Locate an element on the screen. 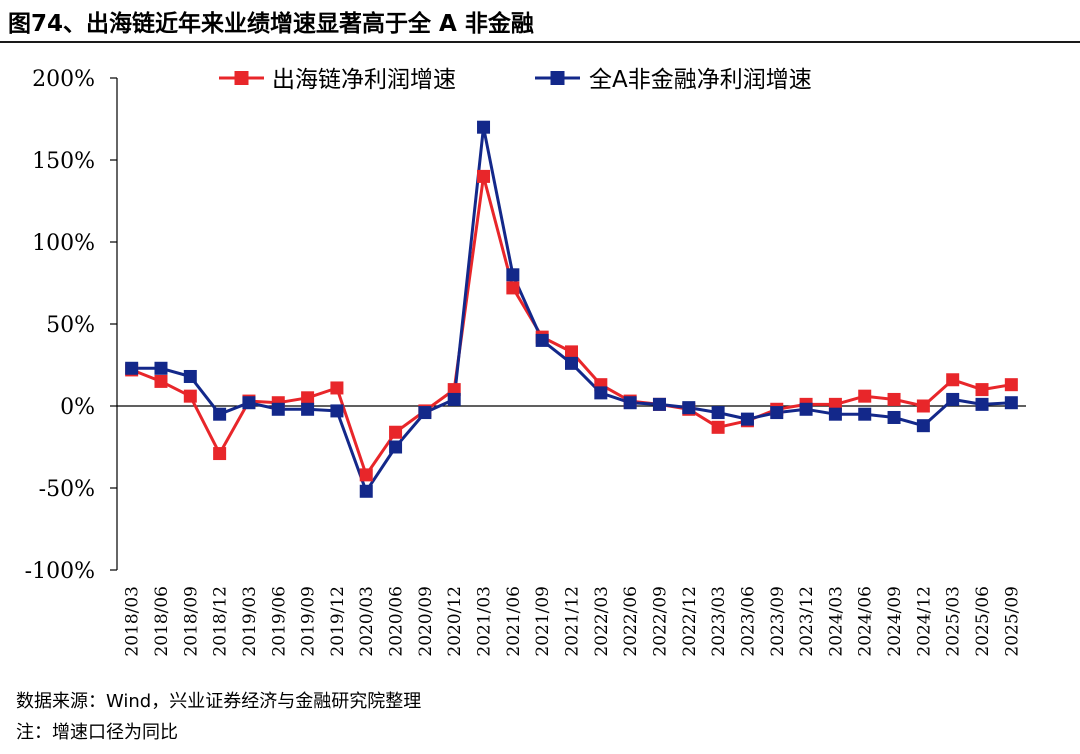 Image resolution: width=1080 pixels, height=754 pixels. x-tick-label: 2021/06 is located at coordinates (514, 621).